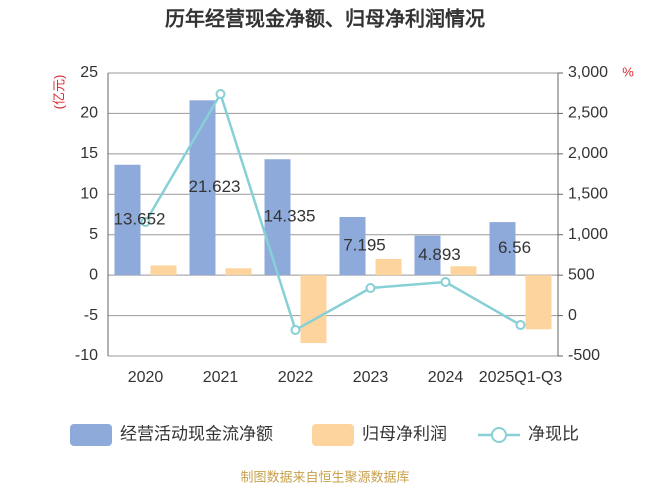  What do you see at coordinates (514, 247) in the screenshot?
I see `value-label: 6.56` at bounding box center [514, 247].